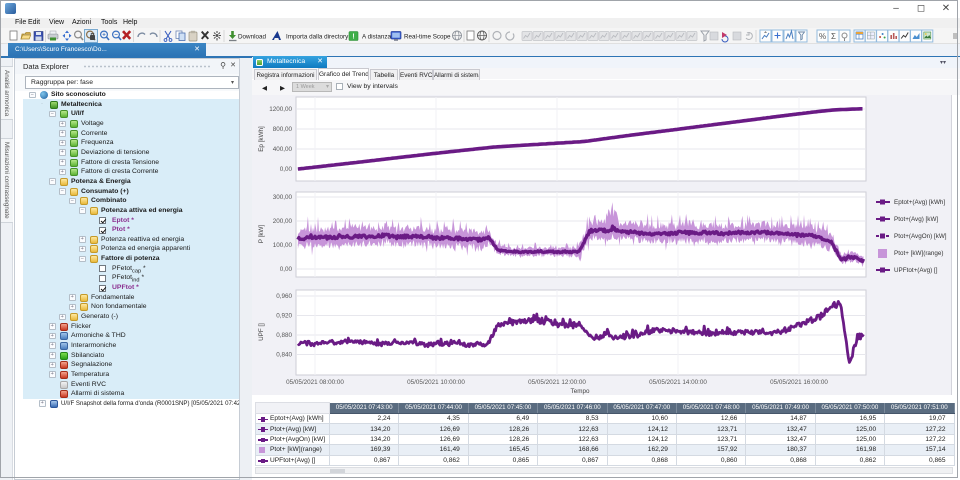 The height and width of the screenshot is (480, 960). I want to click on svg-text: UPFtot+(Avg) [], so click(916, 270).